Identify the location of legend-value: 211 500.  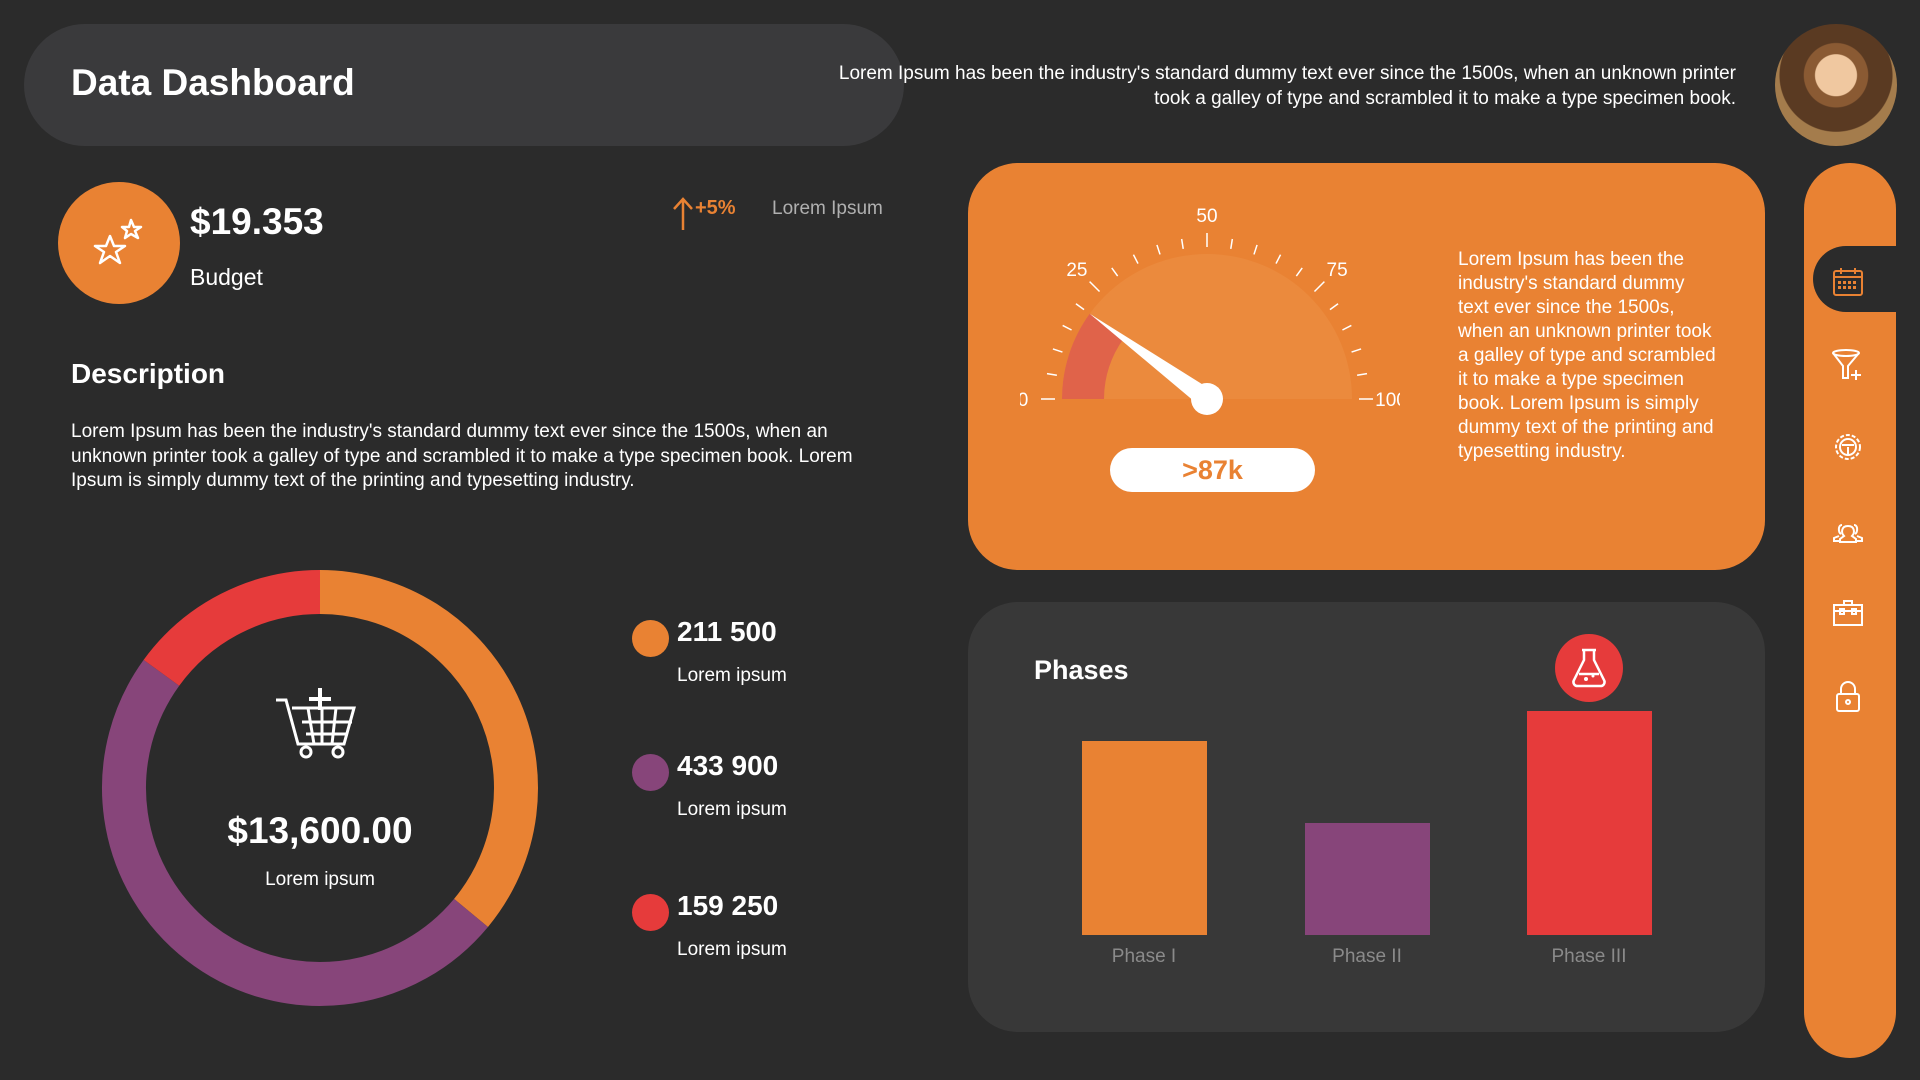
(727, 631).